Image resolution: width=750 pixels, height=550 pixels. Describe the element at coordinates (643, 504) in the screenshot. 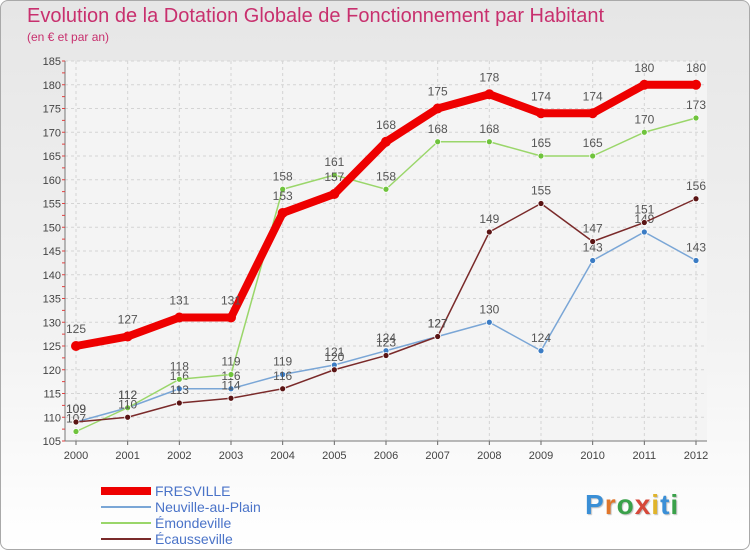

I see `logo-letter: x` at that location.